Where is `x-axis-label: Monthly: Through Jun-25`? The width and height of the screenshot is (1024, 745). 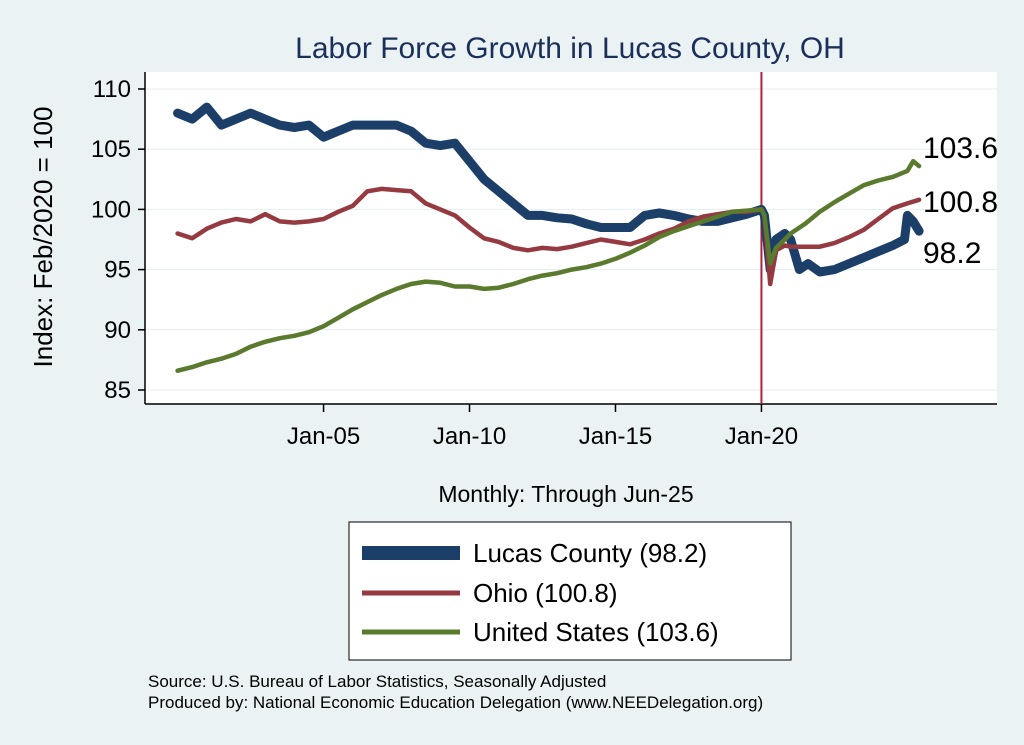
x-axis-label: Monthly: Through Jun-25 is located at coordinates (565, 494).